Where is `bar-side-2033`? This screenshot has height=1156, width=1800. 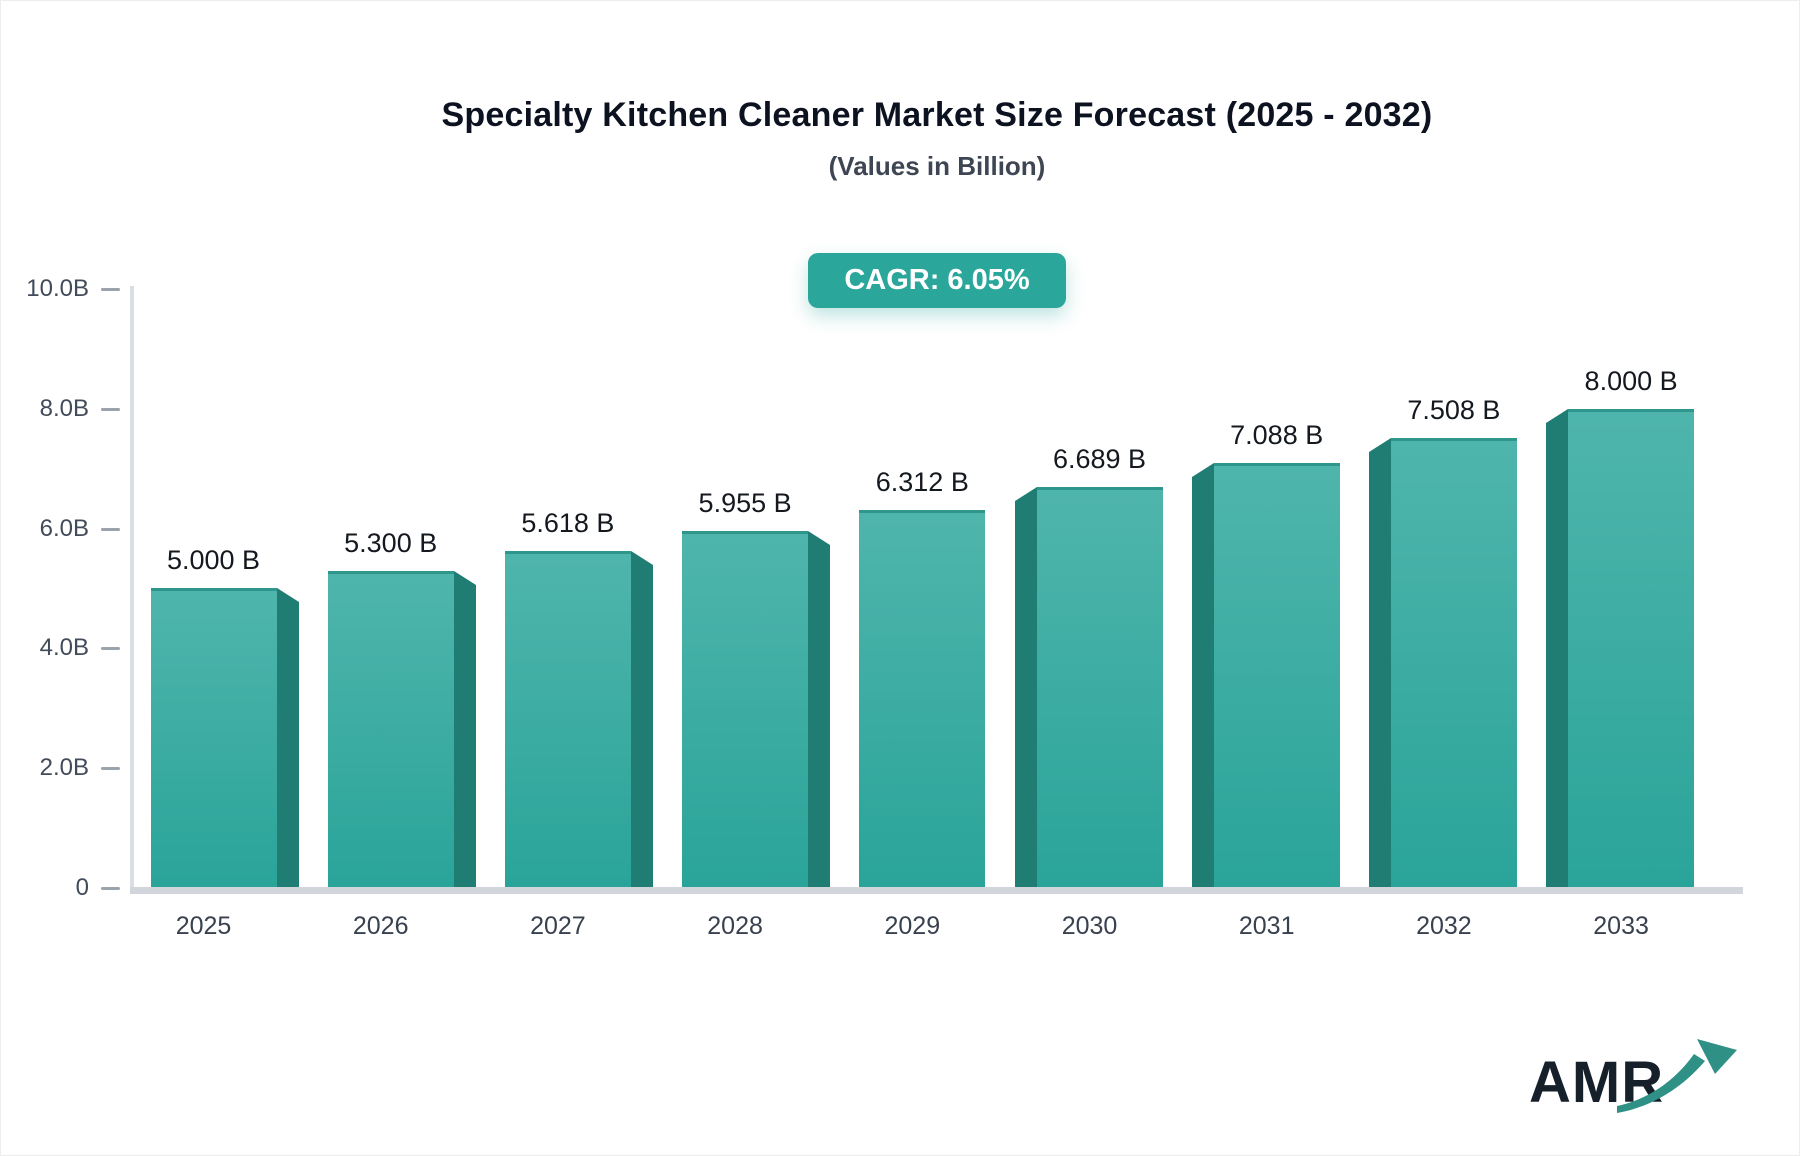 bar-side-2033 is located at coordinates (1557, 648).